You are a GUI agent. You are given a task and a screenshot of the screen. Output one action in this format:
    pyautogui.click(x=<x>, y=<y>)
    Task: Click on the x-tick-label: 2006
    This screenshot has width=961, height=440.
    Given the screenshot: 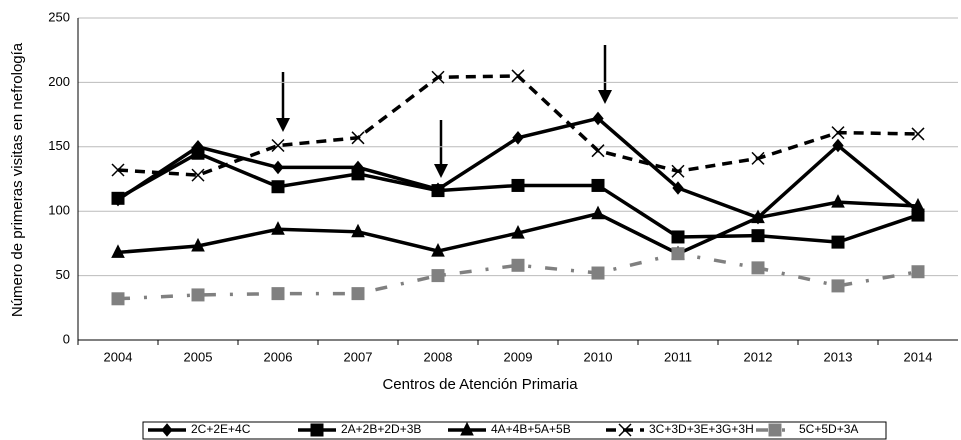 What is the action you would take?
    pyautogui.click(x=278, y=356)
    